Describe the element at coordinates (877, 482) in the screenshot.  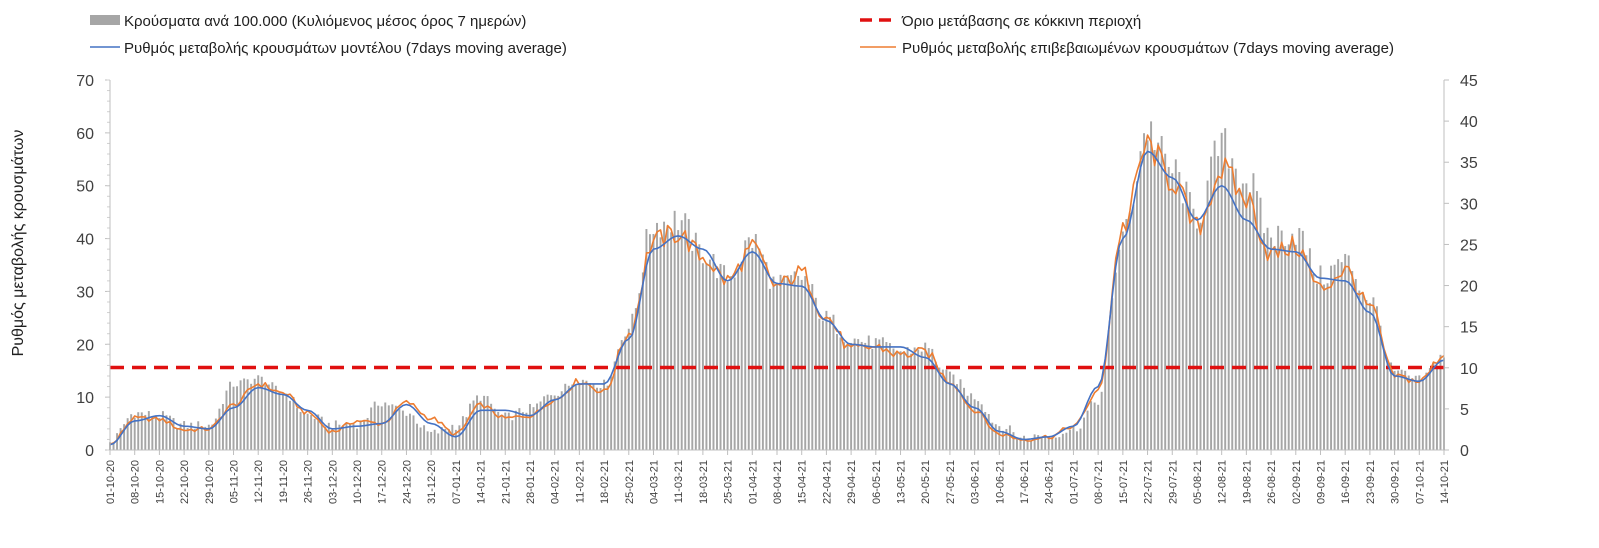
I see `x-tick-label: 06-05-21` at that location.